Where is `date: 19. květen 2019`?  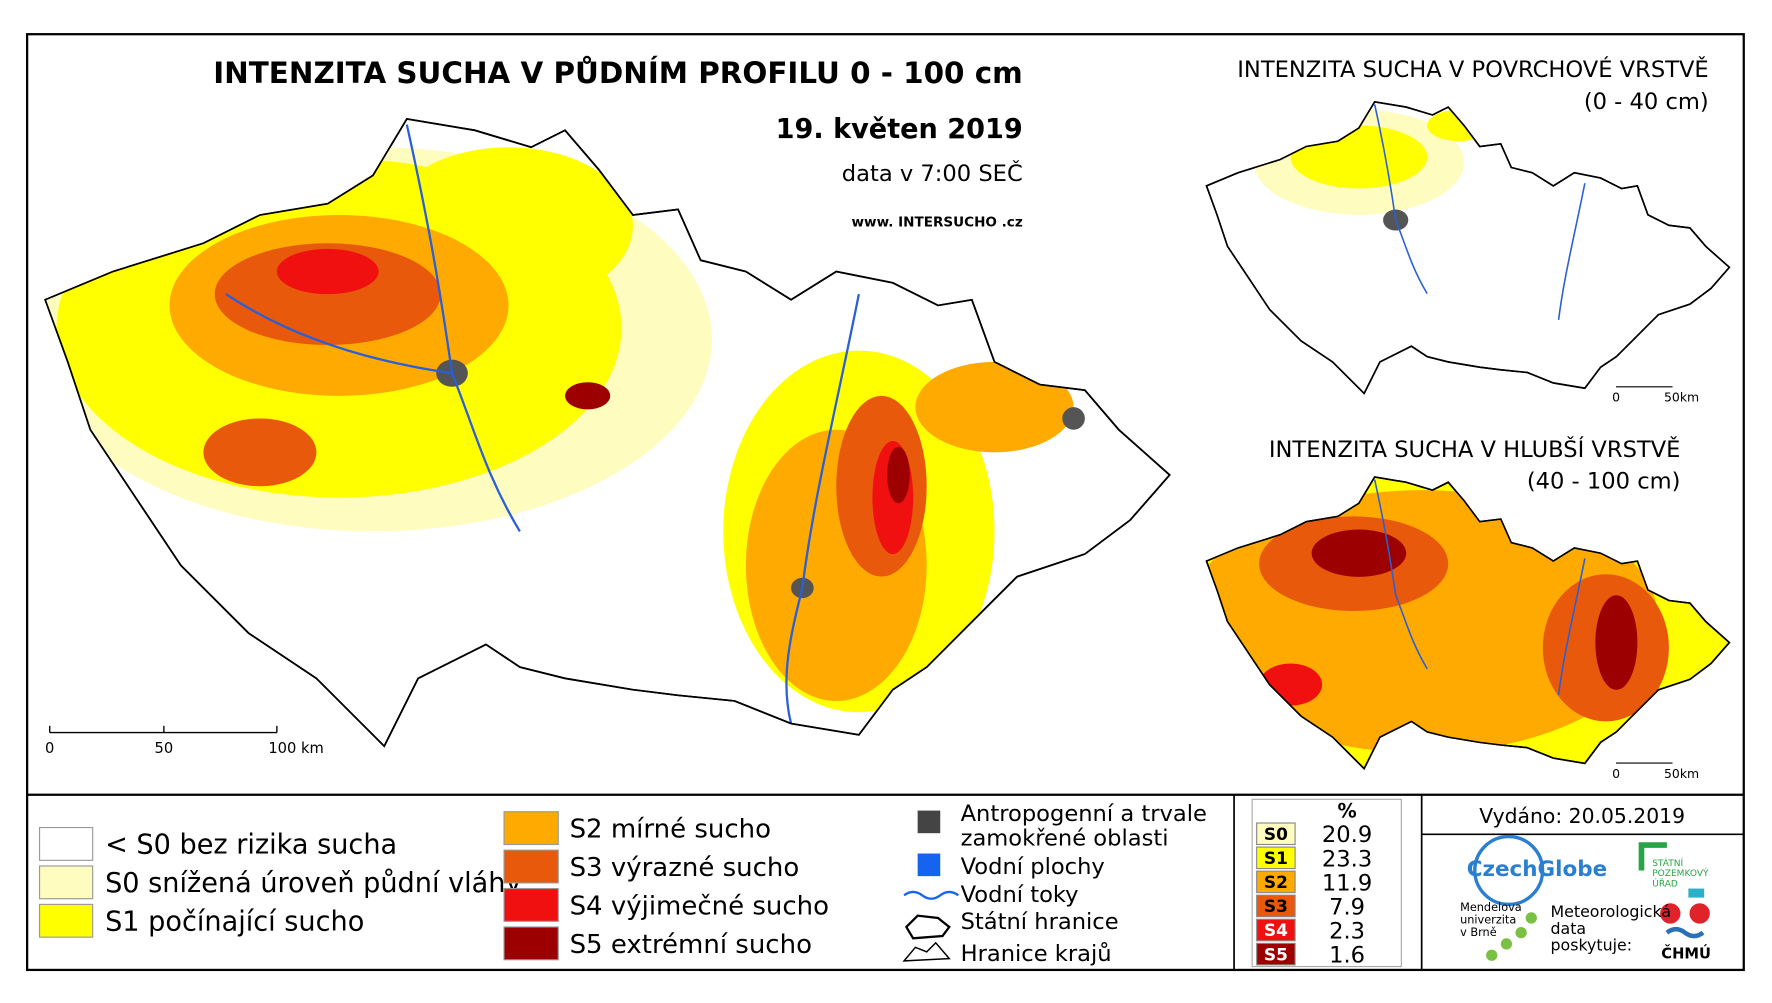 date: 19. květen 2019 is located at coordinates (899, 129).